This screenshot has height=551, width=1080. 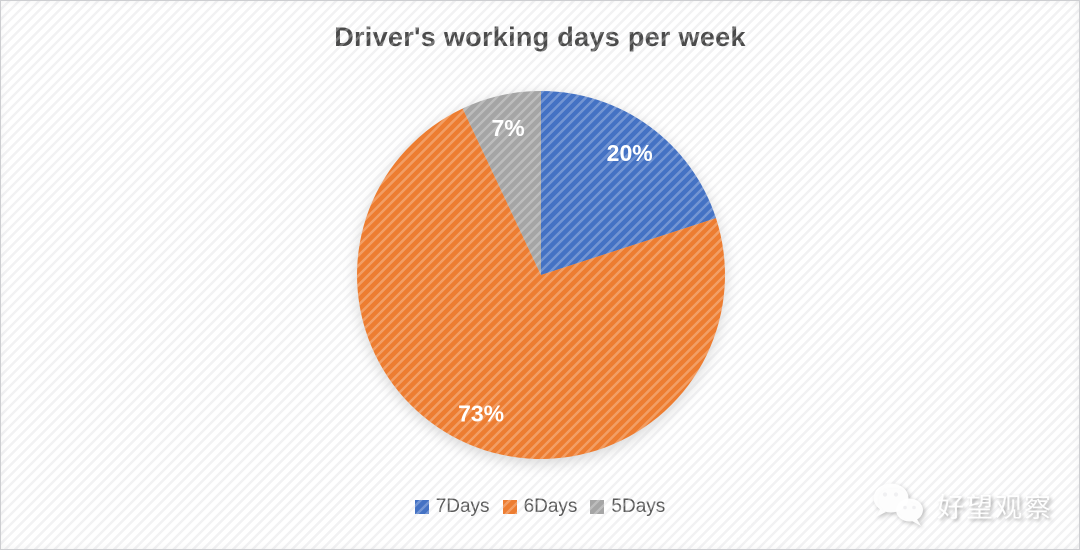 I want to click on watermark-text: 好望观察, so click(x=995, y=505).